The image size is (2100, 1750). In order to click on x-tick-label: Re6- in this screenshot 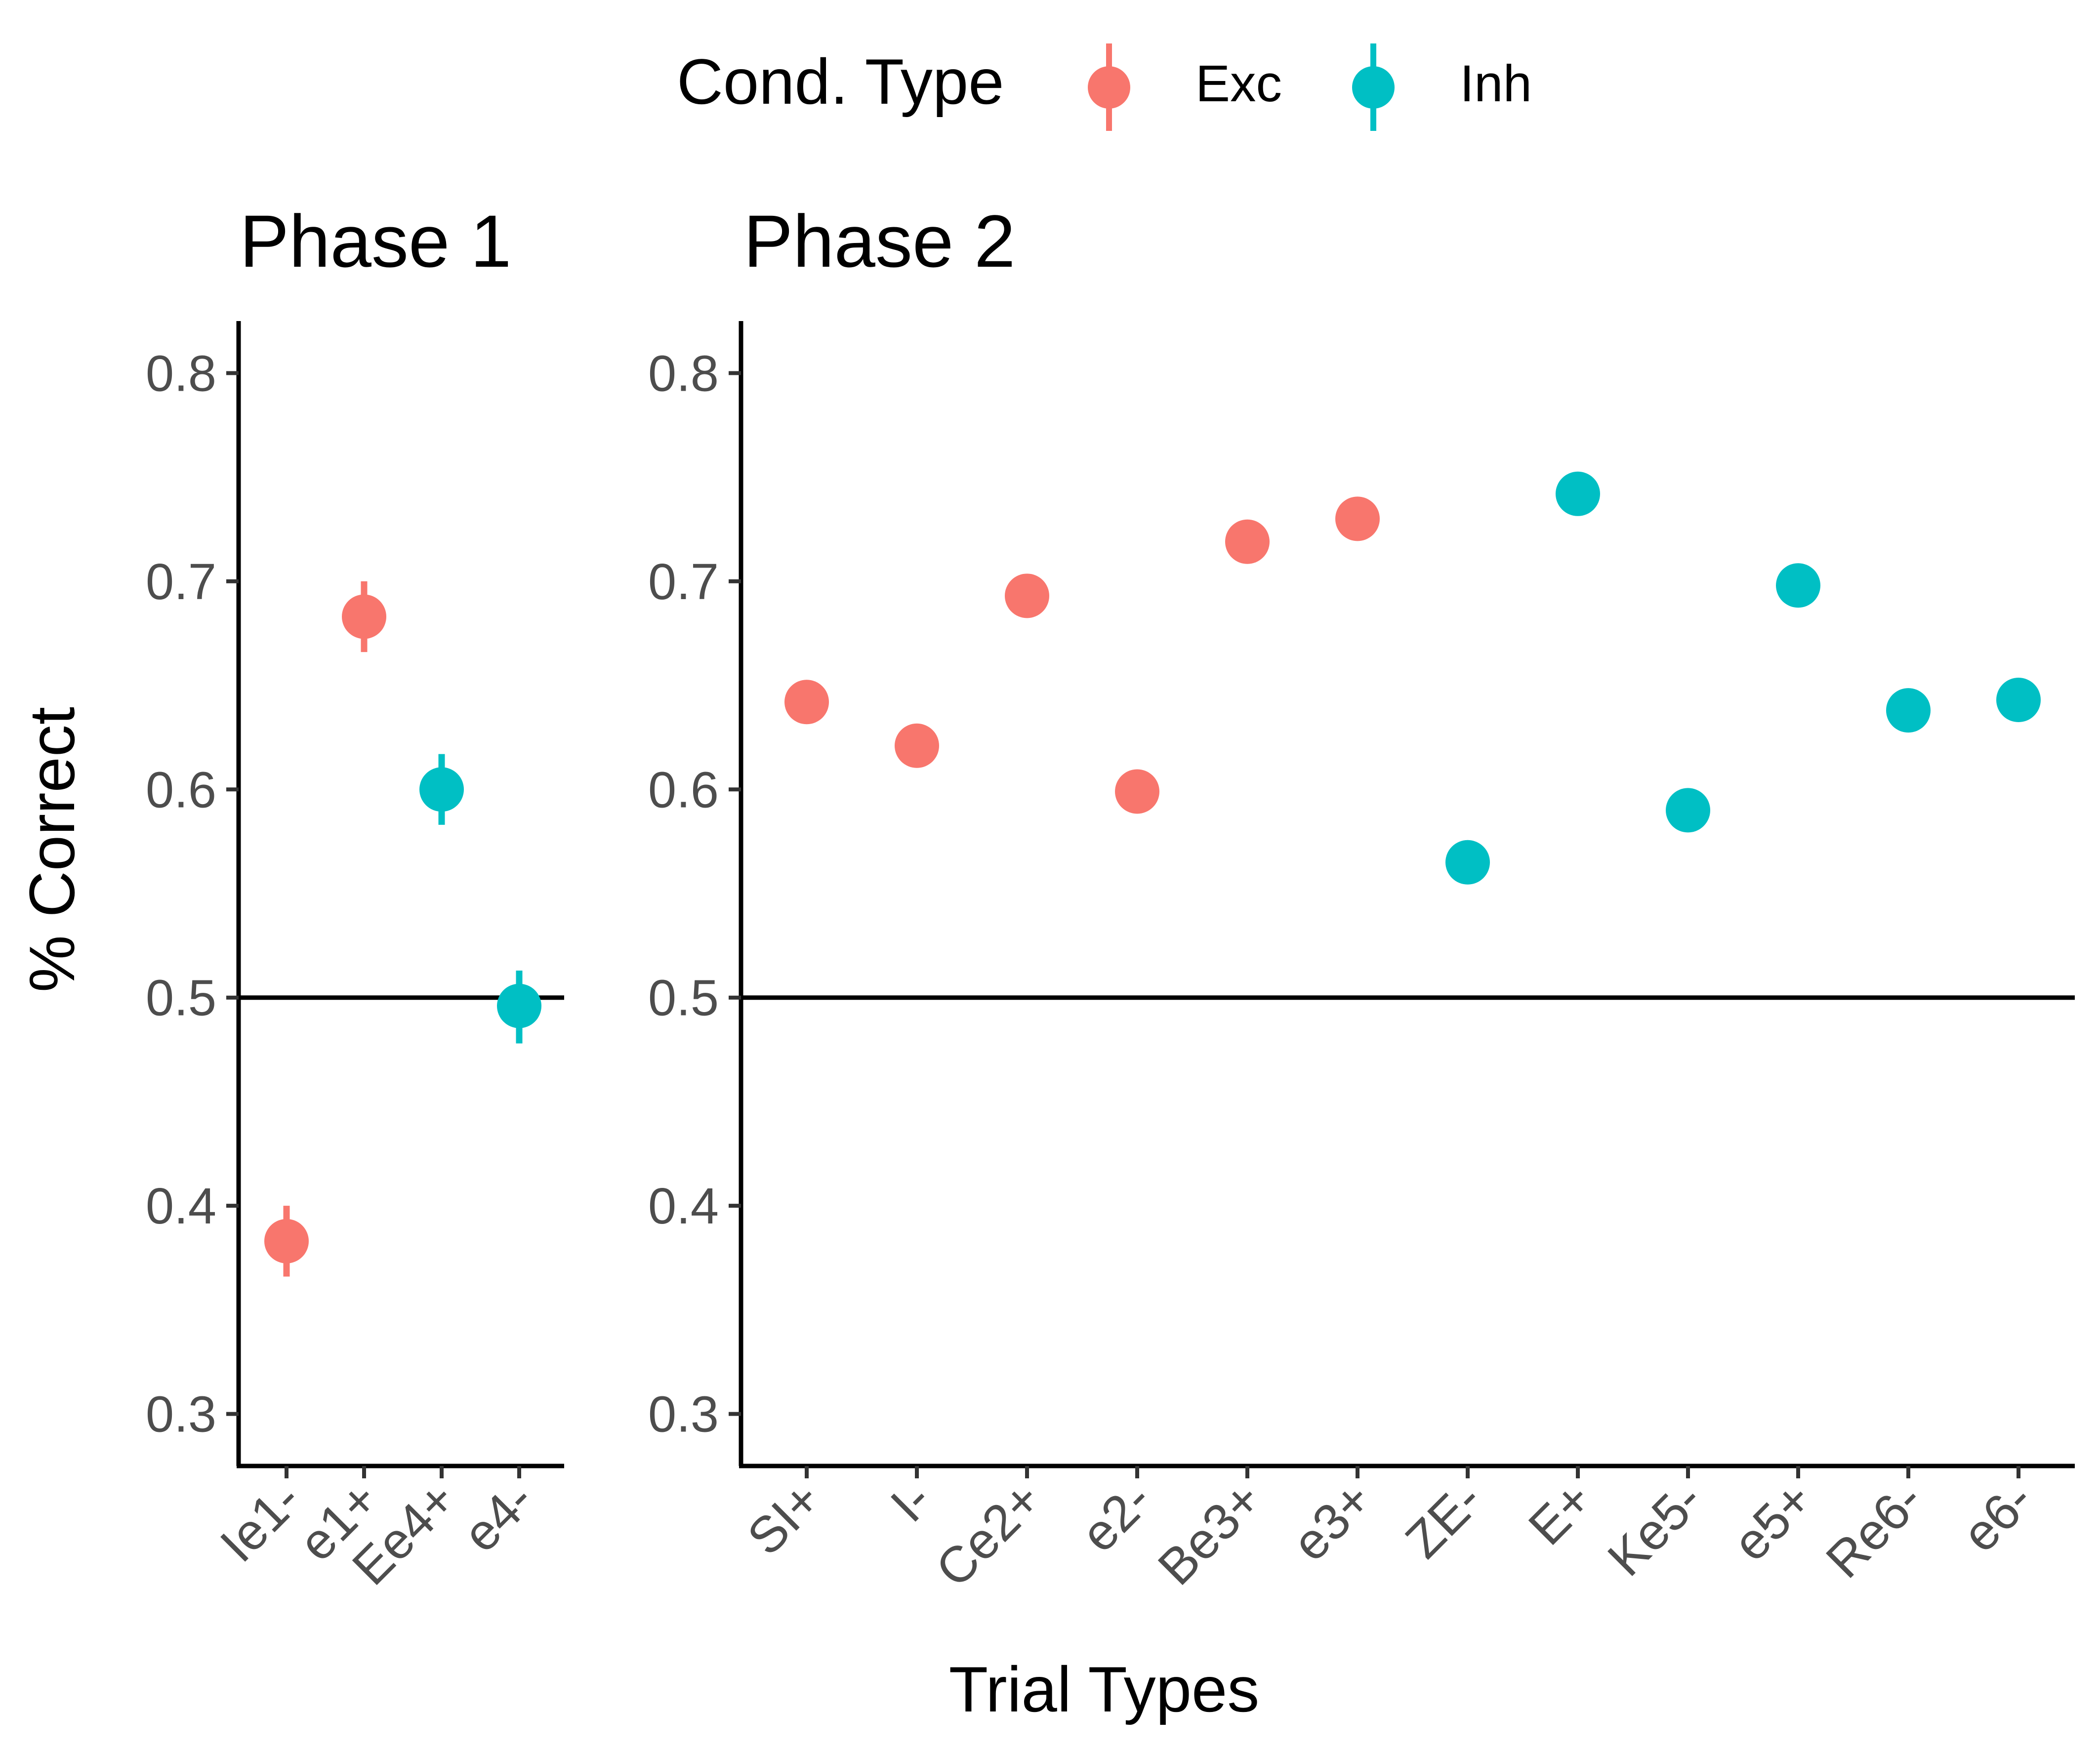, I will do `click(1874, 1529)`.